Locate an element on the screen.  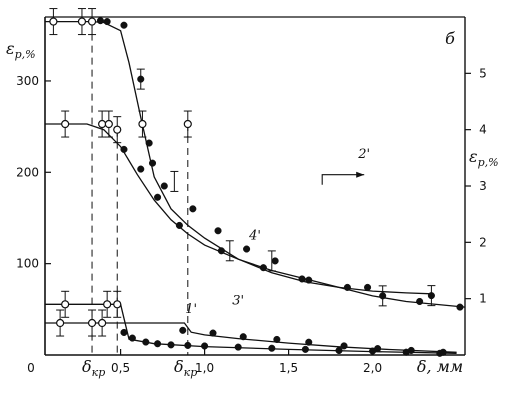
x-tick-label: 1,0 is located at coordinates (204, 368).